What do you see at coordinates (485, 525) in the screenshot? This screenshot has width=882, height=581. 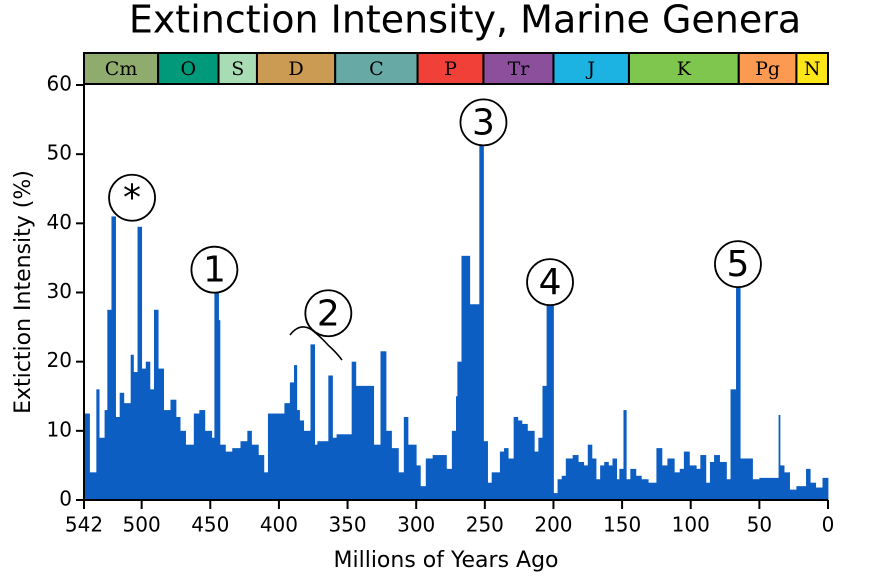 I see `x-tick-label: 250` at bounding box center [485, 525].